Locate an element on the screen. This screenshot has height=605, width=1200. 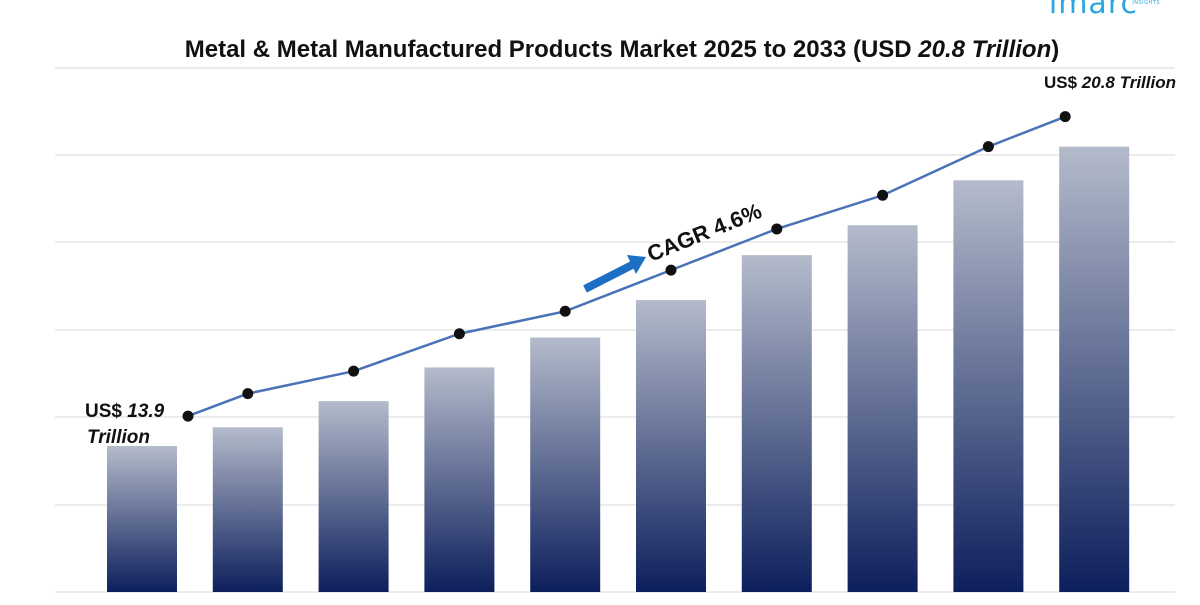
imarc-logo: imarc is located at coordinates (1093, 10).